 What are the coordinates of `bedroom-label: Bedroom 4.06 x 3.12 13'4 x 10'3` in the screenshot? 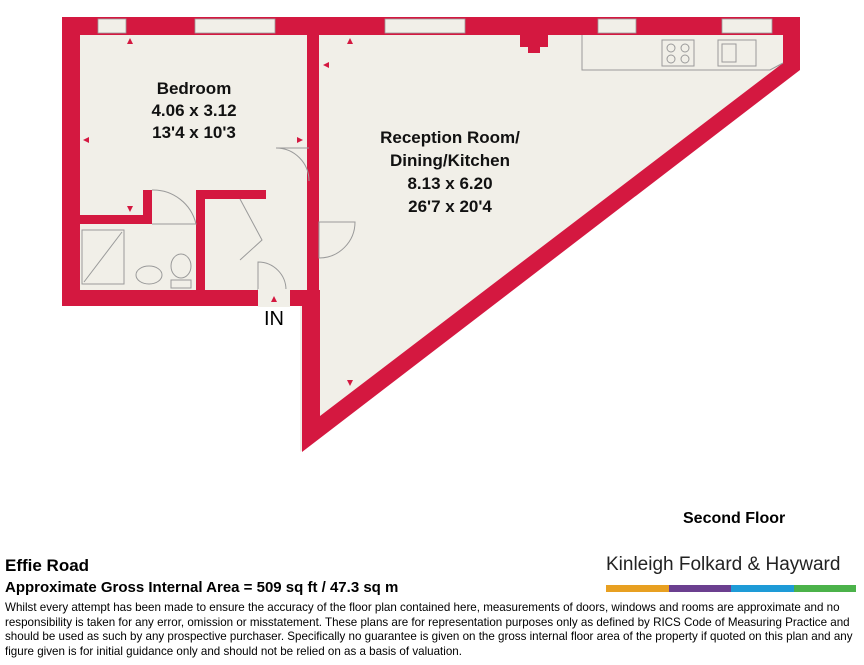 It's located at (194, 111).